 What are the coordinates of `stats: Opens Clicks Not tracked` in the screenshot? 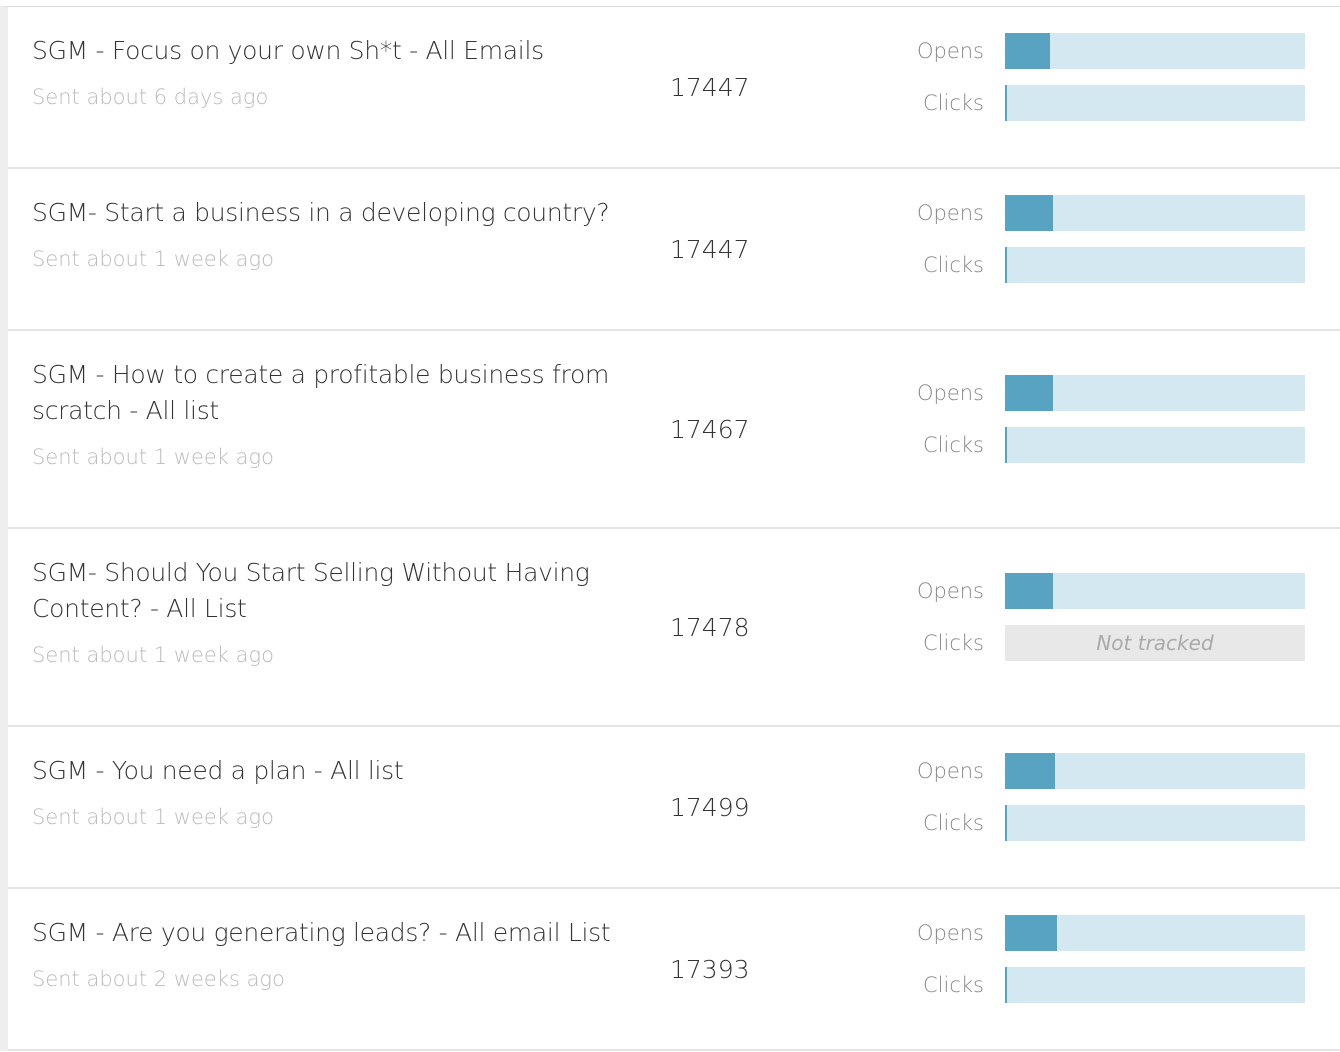 It's located at (1096, 617).